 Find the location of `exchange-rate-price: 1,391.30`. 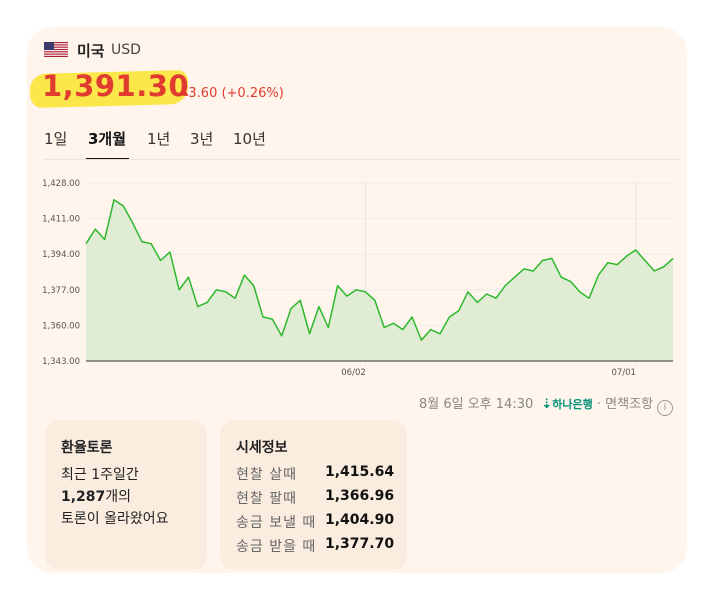

exchange-rate-price: 1,391.30 is located at coordinates (116, 86).